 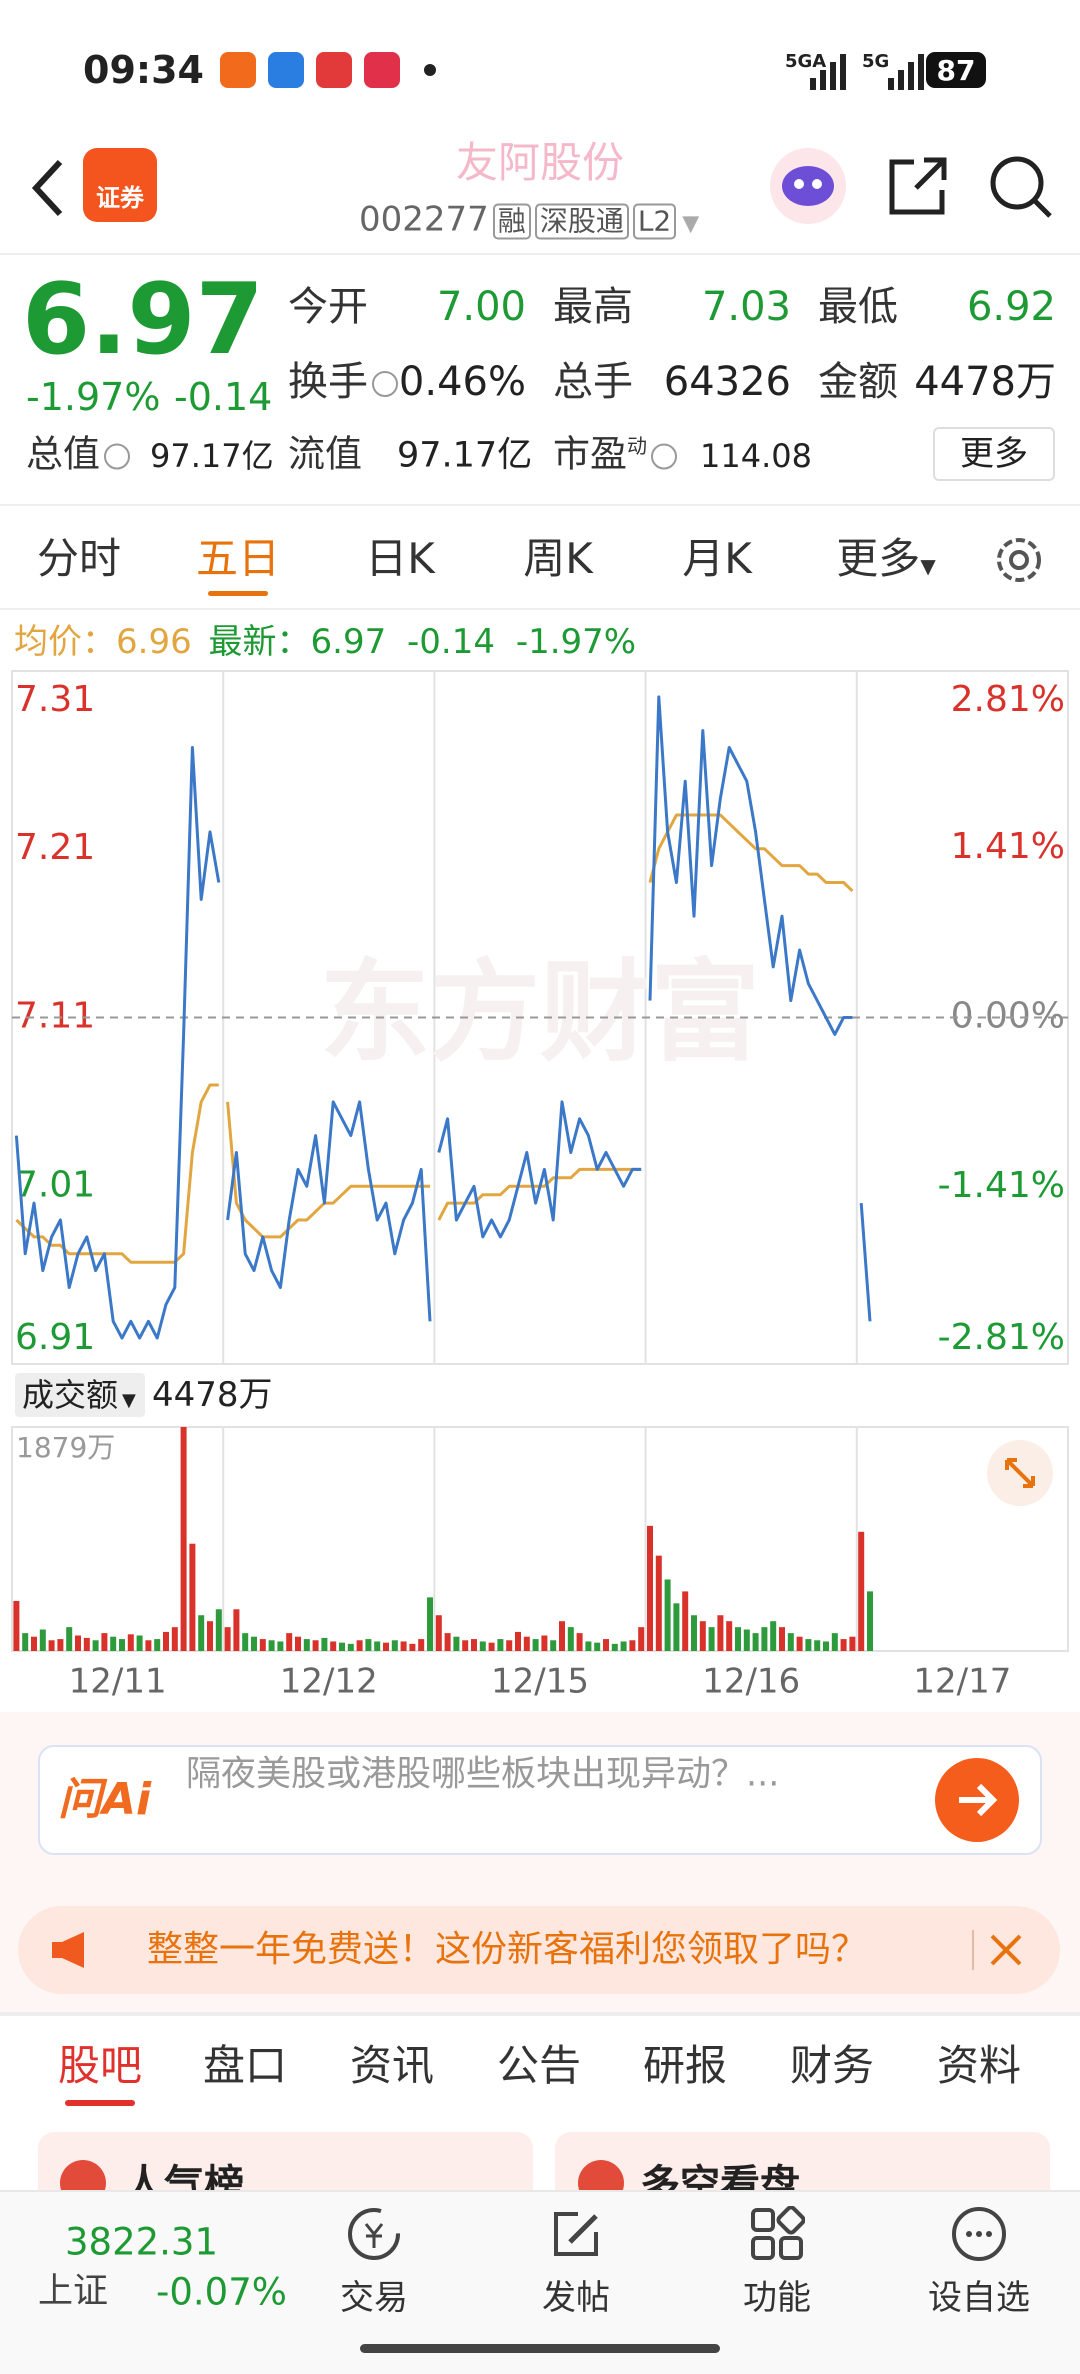 I want to click on app-icon, so click(x=286, y=70).